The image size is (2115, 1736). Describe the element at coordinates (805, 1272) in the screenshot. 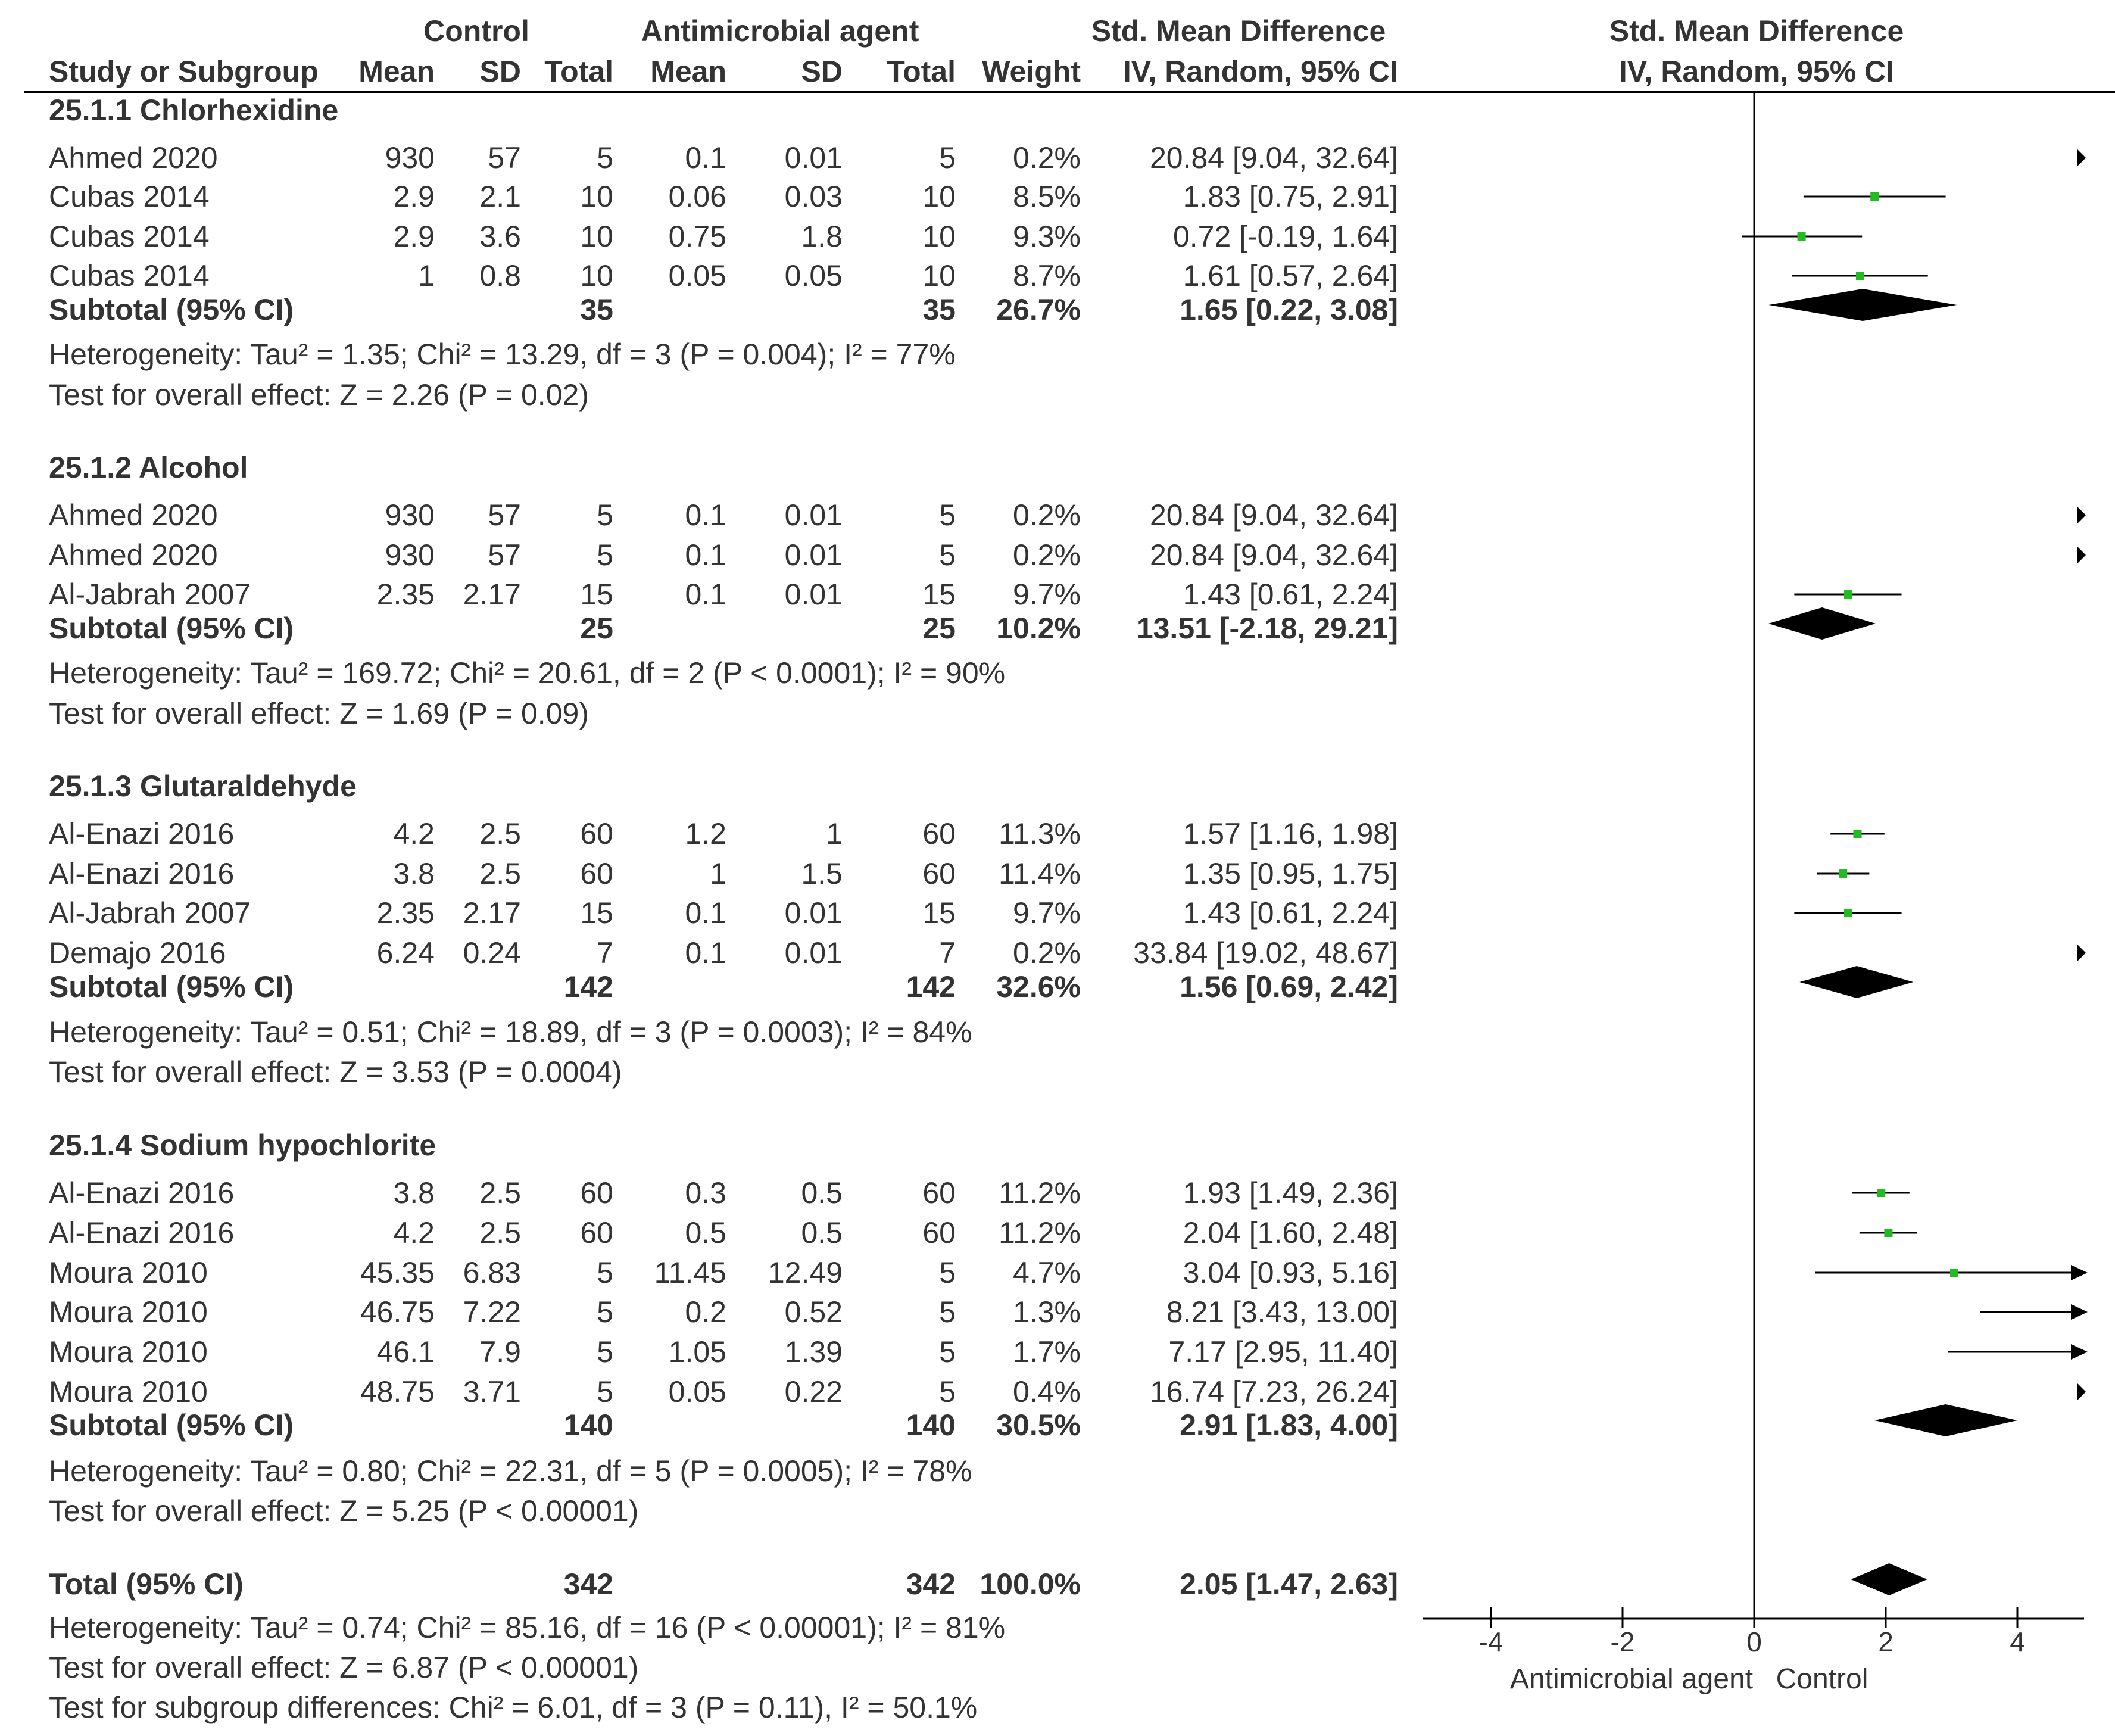

I see `cell-a-sd: 12.49` at that location.